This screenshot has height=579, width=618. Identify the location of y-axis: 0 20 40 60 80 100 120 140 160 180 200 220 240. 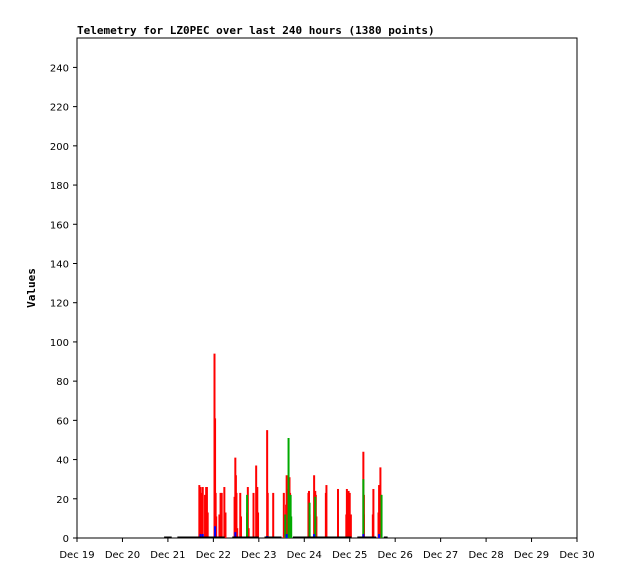
(63, 304).